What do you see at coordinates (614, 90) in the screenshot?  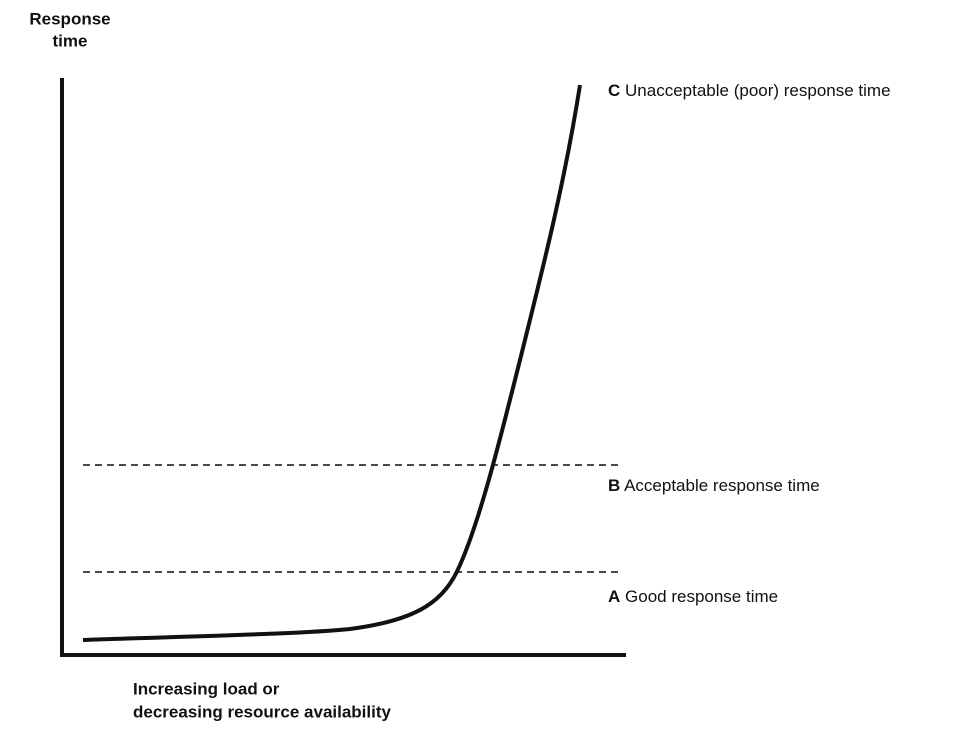 I see `zone-letter: C` at bounding box center [614, 90].